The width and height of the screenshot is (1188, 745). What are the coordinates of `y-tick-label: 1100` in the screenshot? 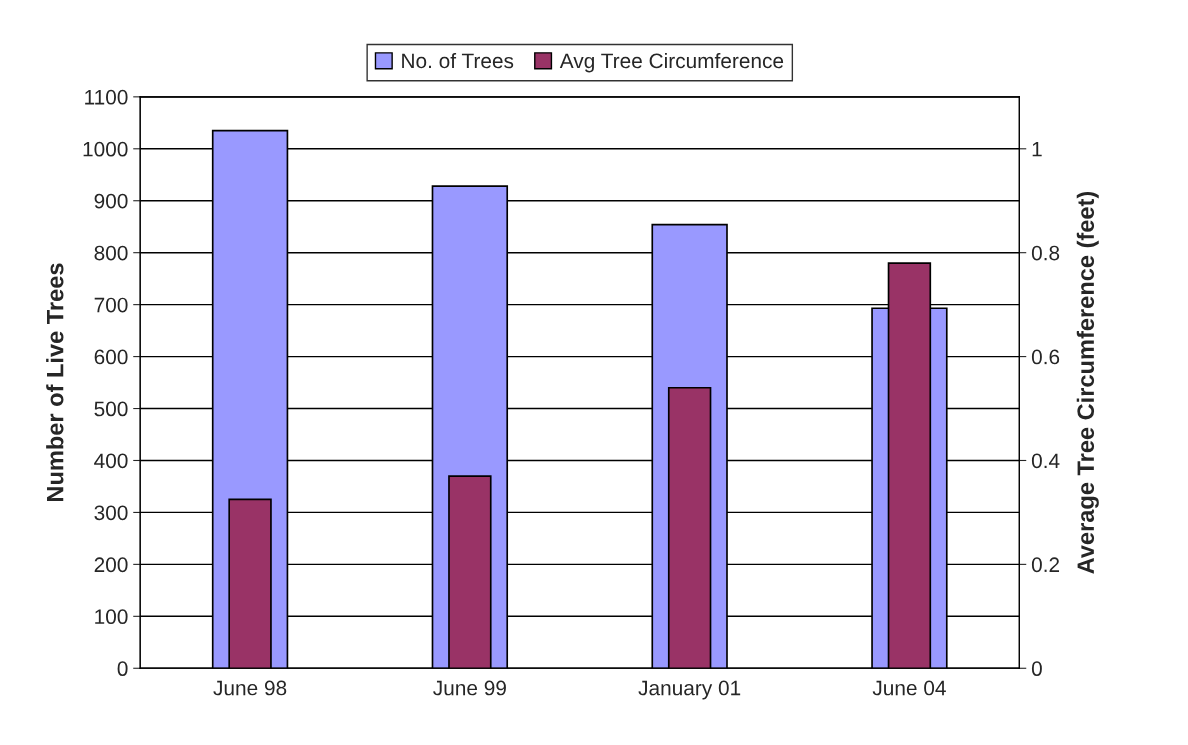 It's located at (106, 97).